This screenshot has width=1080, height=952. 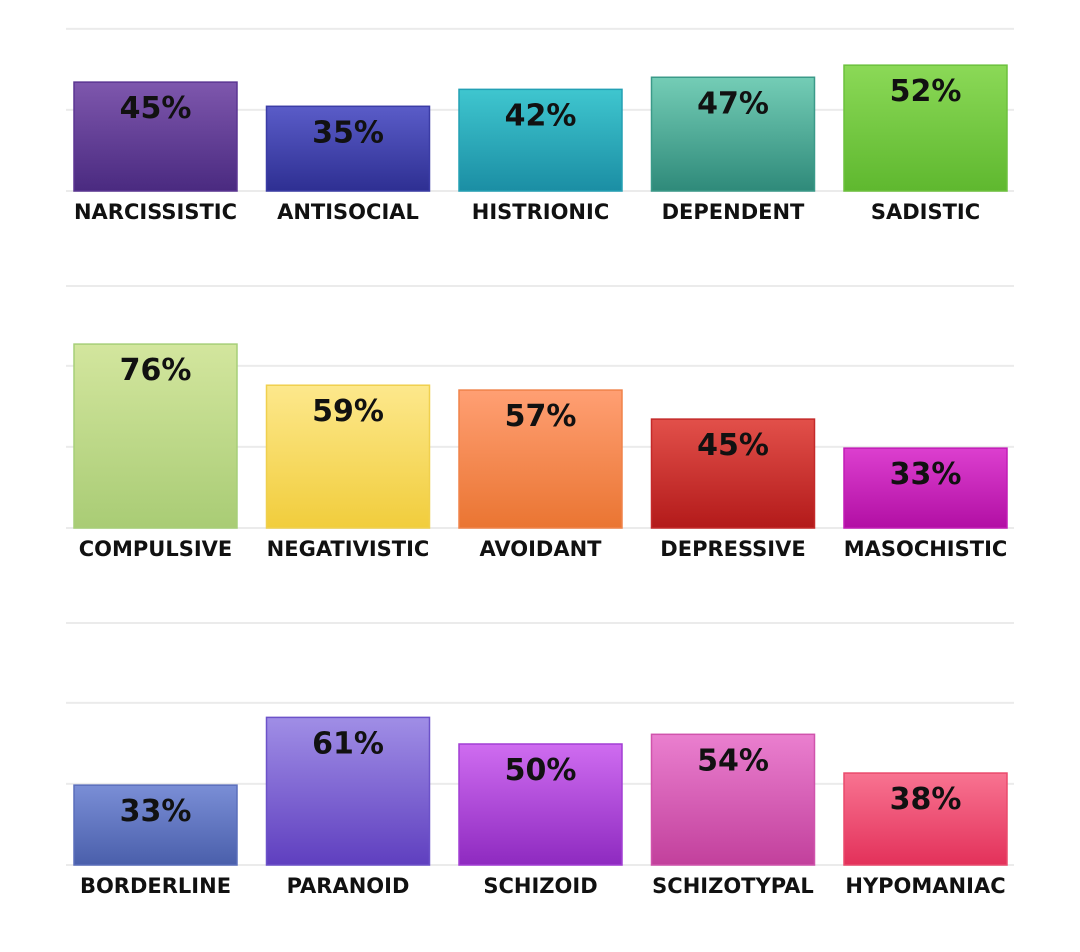 I want to click on bar-value-label: 76%, so click(x=156, y=370).